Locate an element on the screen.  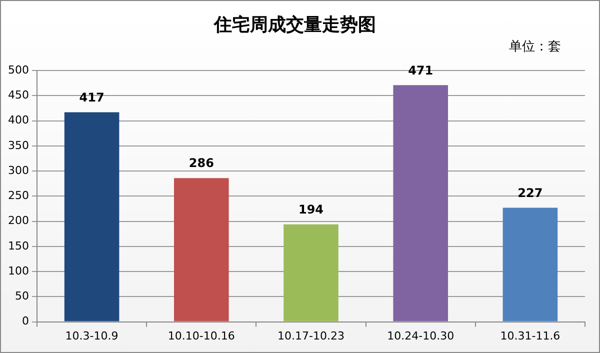
data-label: 471 is located at coordinates (421, 70).